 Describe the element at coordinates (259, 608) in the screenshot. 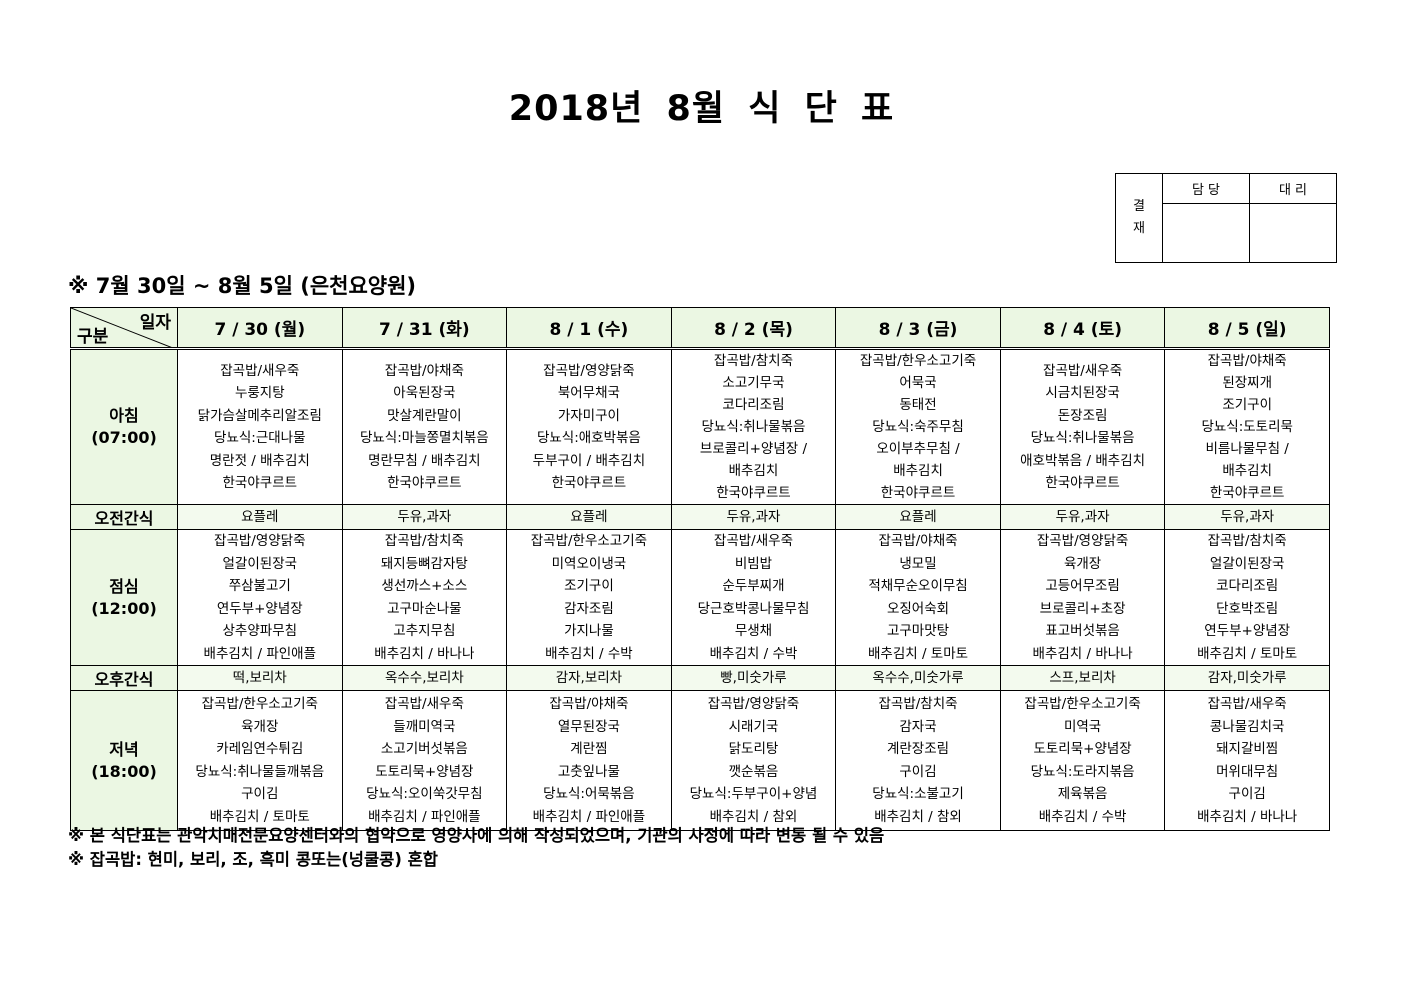

I see `menu-item: 연두부+양념장` at that location.